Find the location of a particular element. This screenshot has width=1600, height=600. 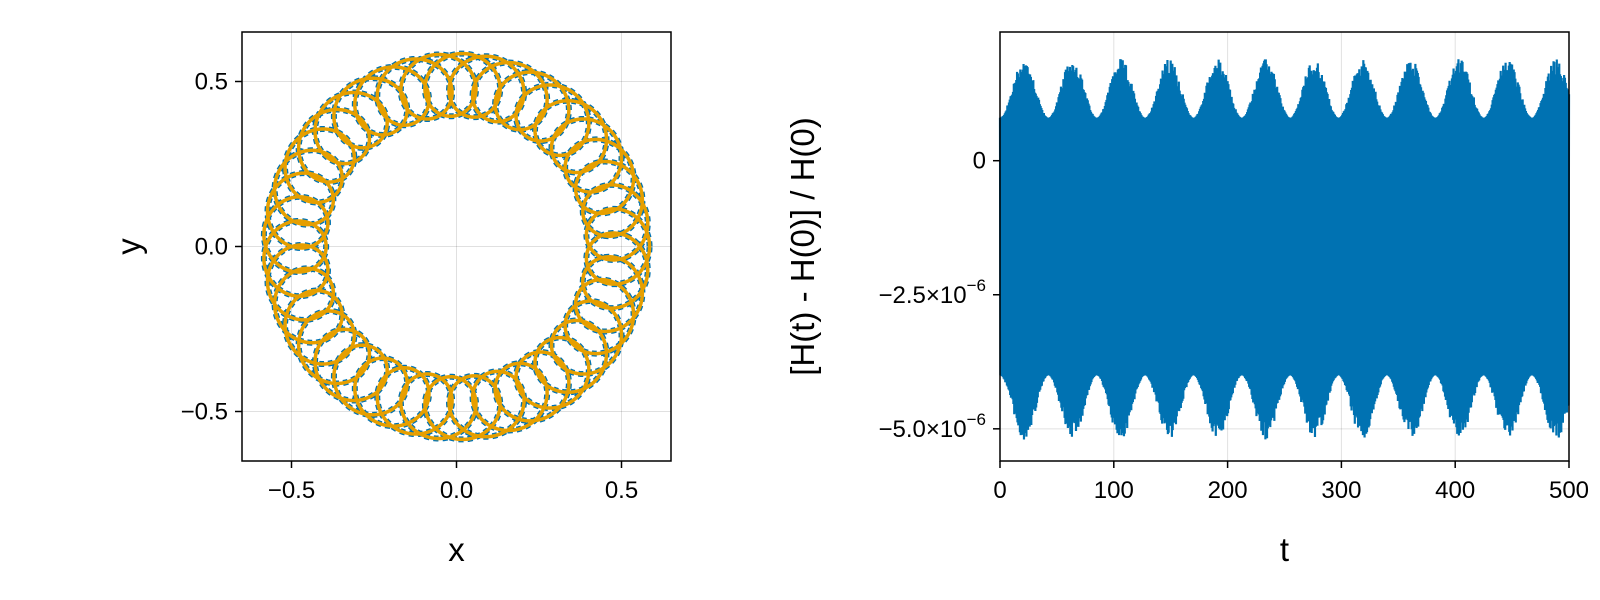

orbit-ytick-label: 0.0 is located at coordinates (211, 247).